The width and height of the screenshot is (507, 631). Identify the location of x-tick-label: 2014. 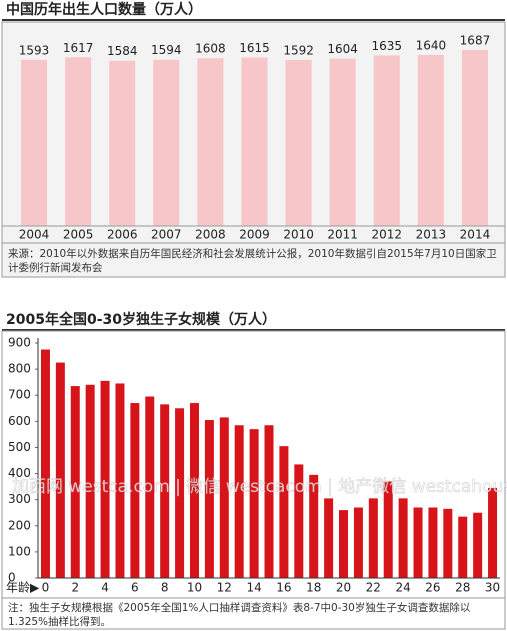
(475, 235).